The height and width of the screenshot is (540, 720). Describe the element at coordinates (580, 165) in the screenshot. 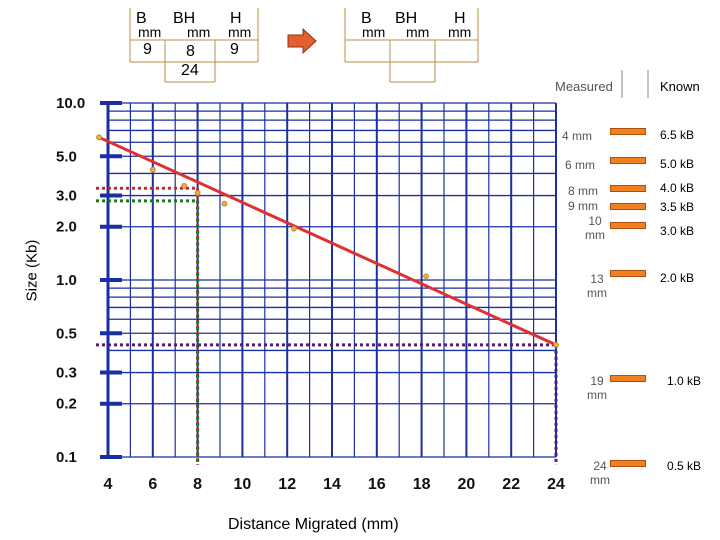

I see `measured-label-6mm: 6 mm` at that location.